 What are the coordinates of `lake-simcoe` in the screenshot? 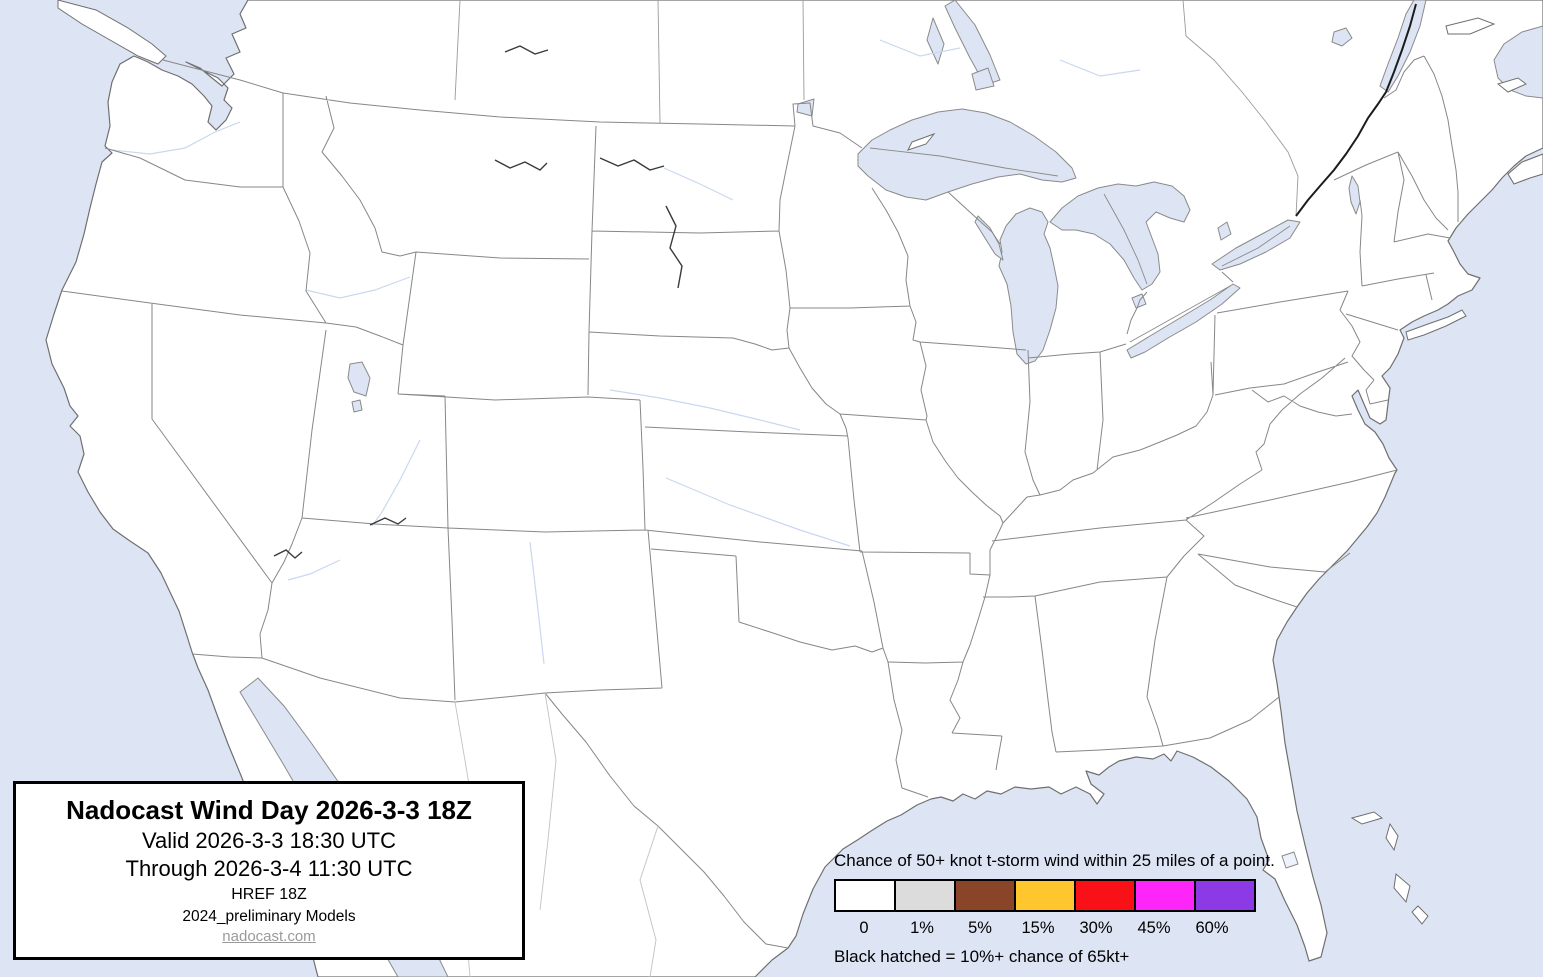 It's located at (1224, 231).